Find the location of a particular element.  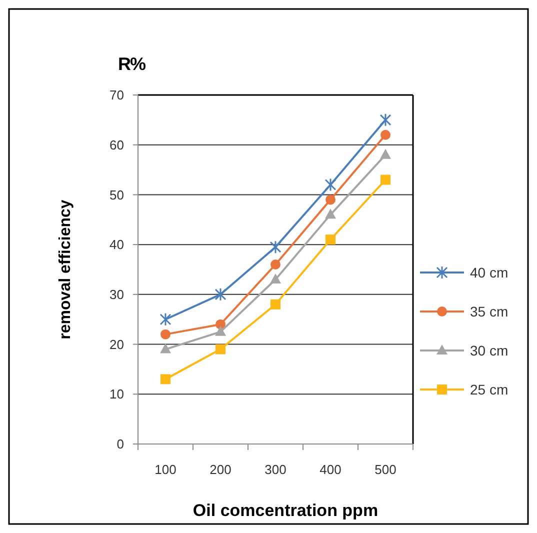

x-tick-label: 500 is located at coordinates (385, 469).